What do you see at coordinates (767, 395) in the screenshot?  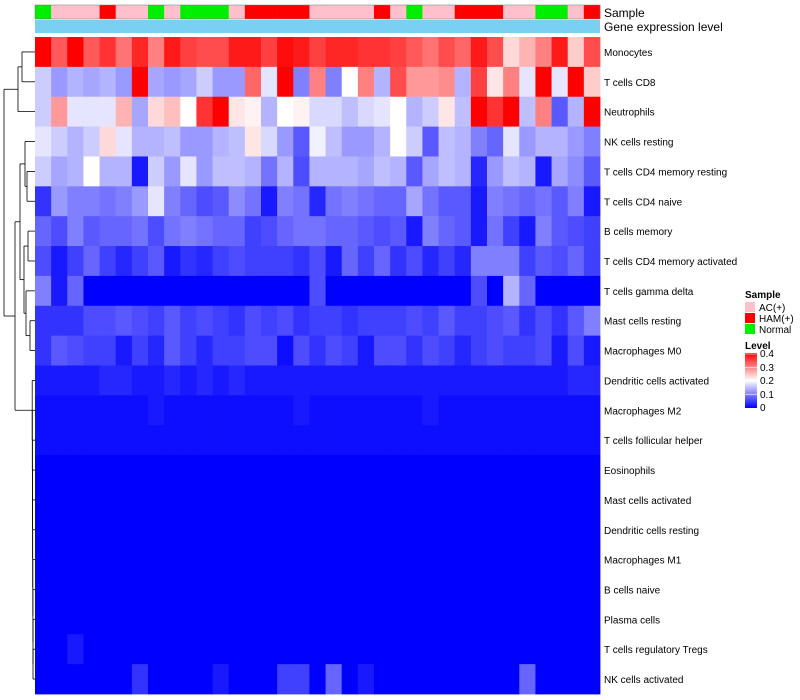 I see `legend-level-tick-01: 0.1` at bounding box center [767, 395].